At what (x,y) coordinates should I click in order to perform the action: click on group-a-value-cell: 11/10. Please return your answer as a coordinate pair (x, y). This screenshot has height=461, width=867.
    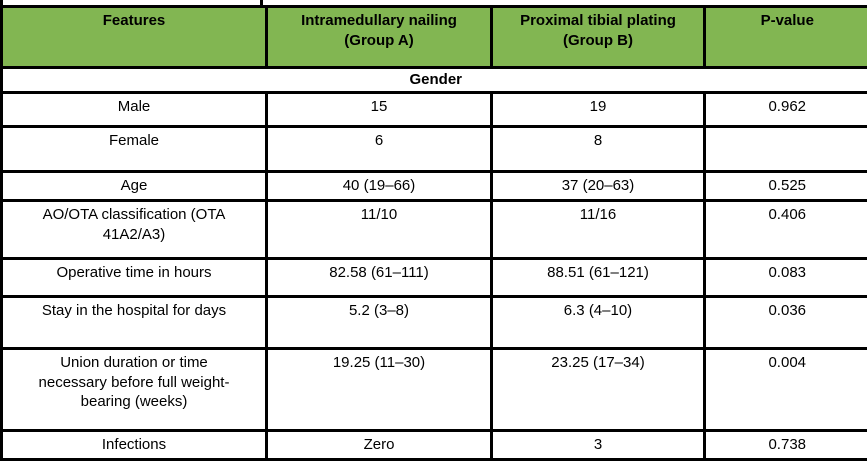
    Looking at the image, I should click on (379, 229).